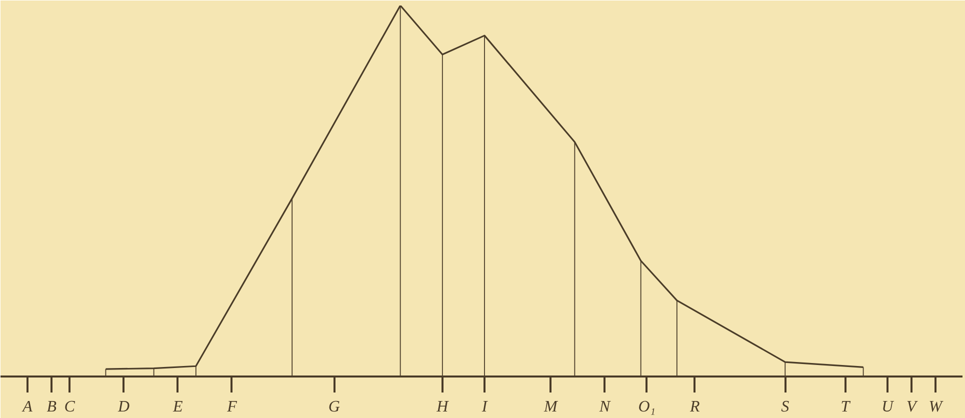  I want to click on x-tick-label: F, so click(232, 407).